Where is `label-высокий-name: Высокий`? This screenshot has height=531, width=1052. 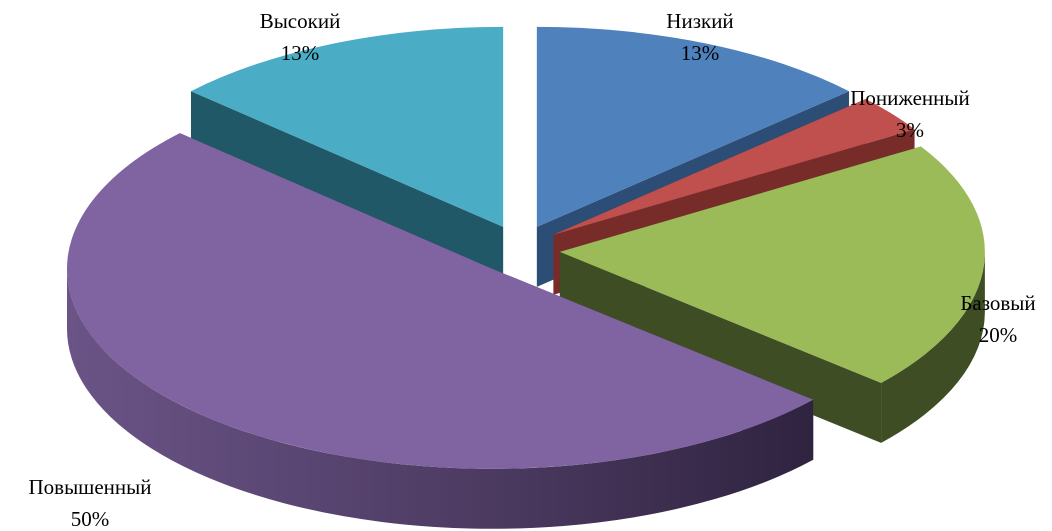 label-высокий-name: Высокий is located at coordinates (300, 21).